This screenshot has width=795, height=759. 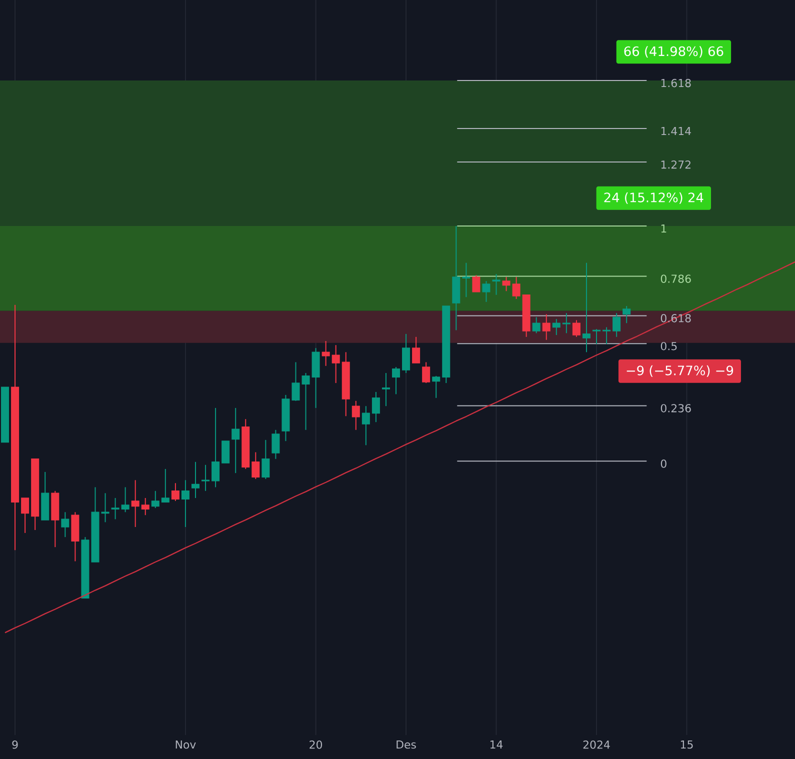 What do you see at coordinates (686, 744) in the screenshot?
I see `x-tick-label: 15` at bounding box center [686, 744].